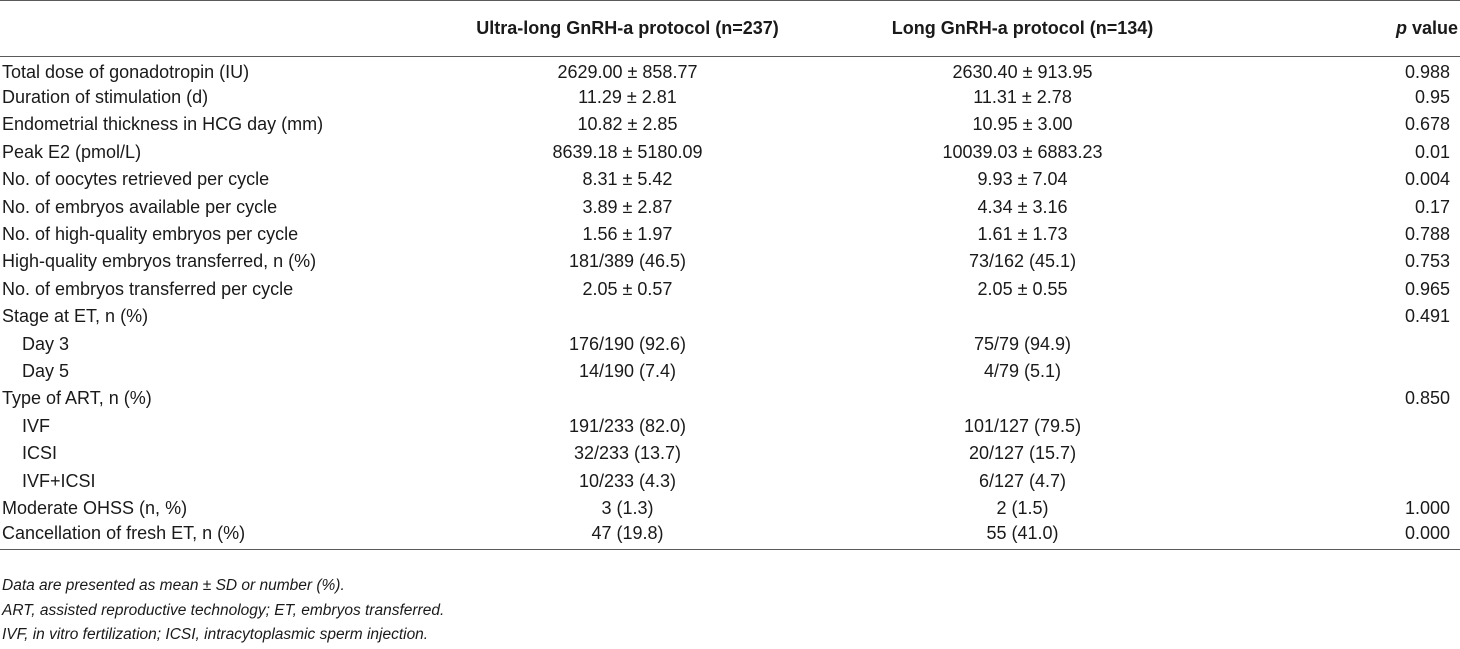  What do you see at coordinates (1432, 151) in the screenshot?
I see `row-p: 0.01` at bounding box center [1432, 151].